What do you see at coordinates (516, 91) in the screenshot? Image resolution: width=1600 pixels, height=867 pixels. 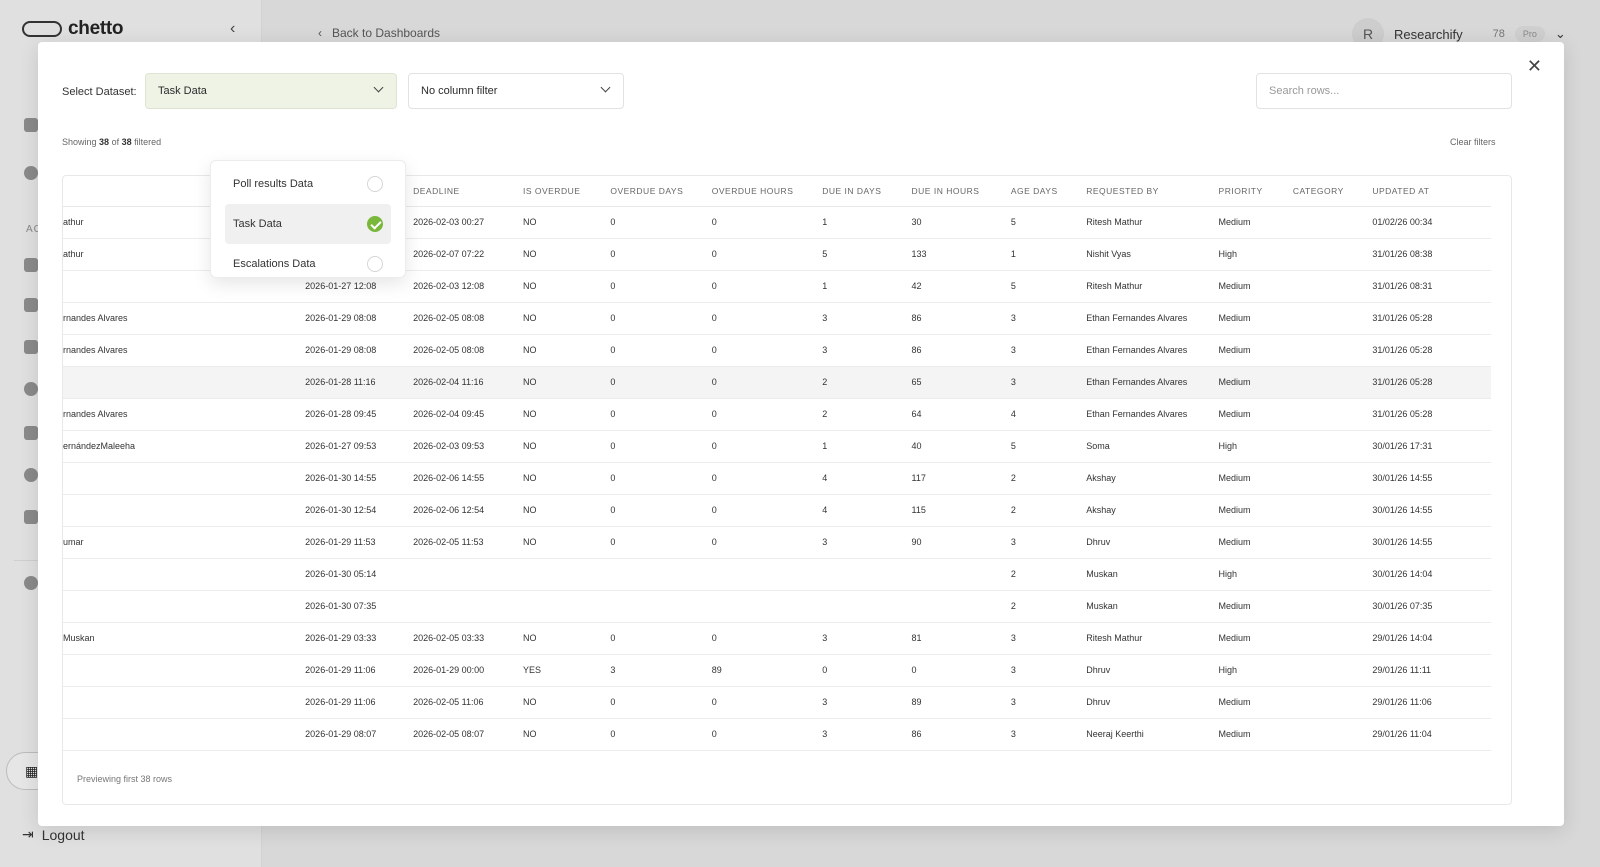 I see `column-filter-select: No column filter` at bounding box center [516, 91].